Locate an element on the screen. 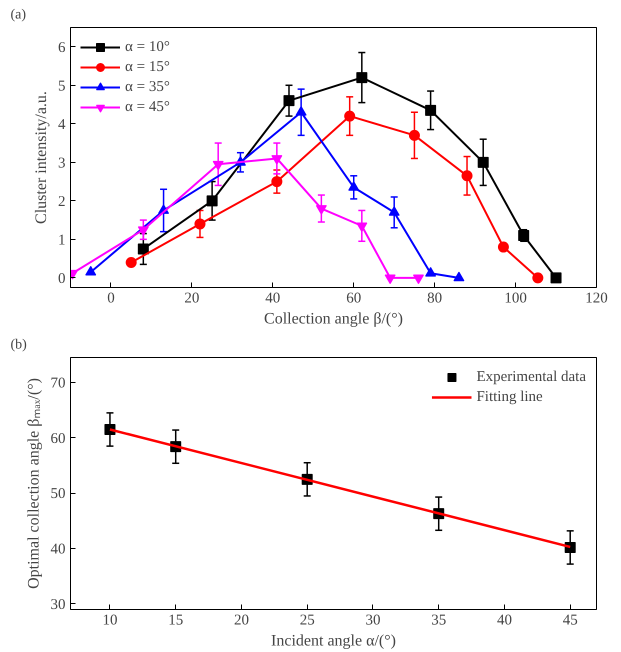  y-tick-label: 50 is located at coordinates (58, 494).